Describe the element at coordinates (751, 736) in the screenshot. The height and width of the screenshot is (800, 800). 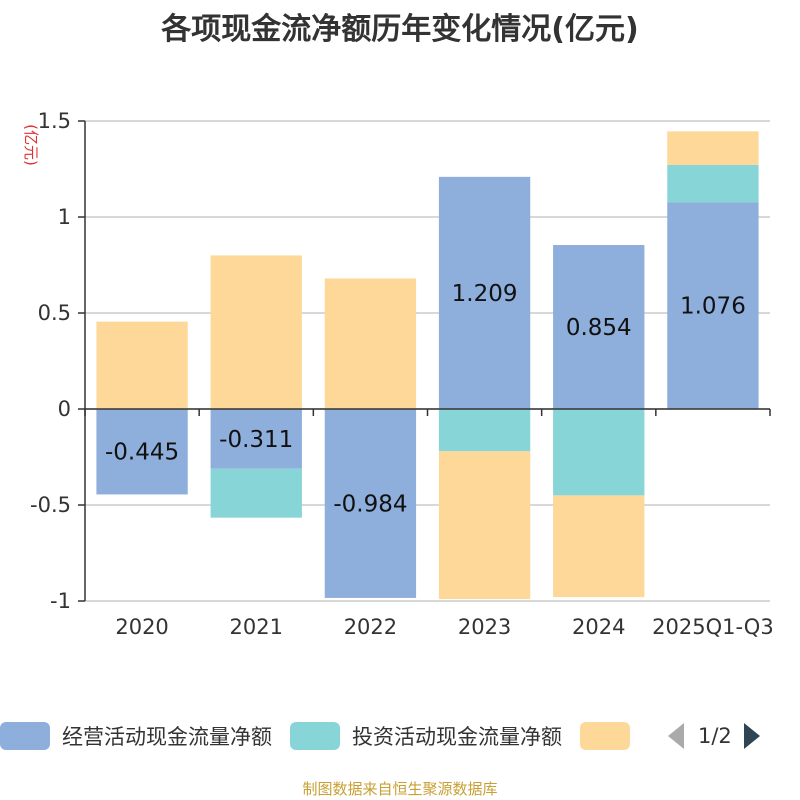
I see `legend-next-arrow-icon` at that location.